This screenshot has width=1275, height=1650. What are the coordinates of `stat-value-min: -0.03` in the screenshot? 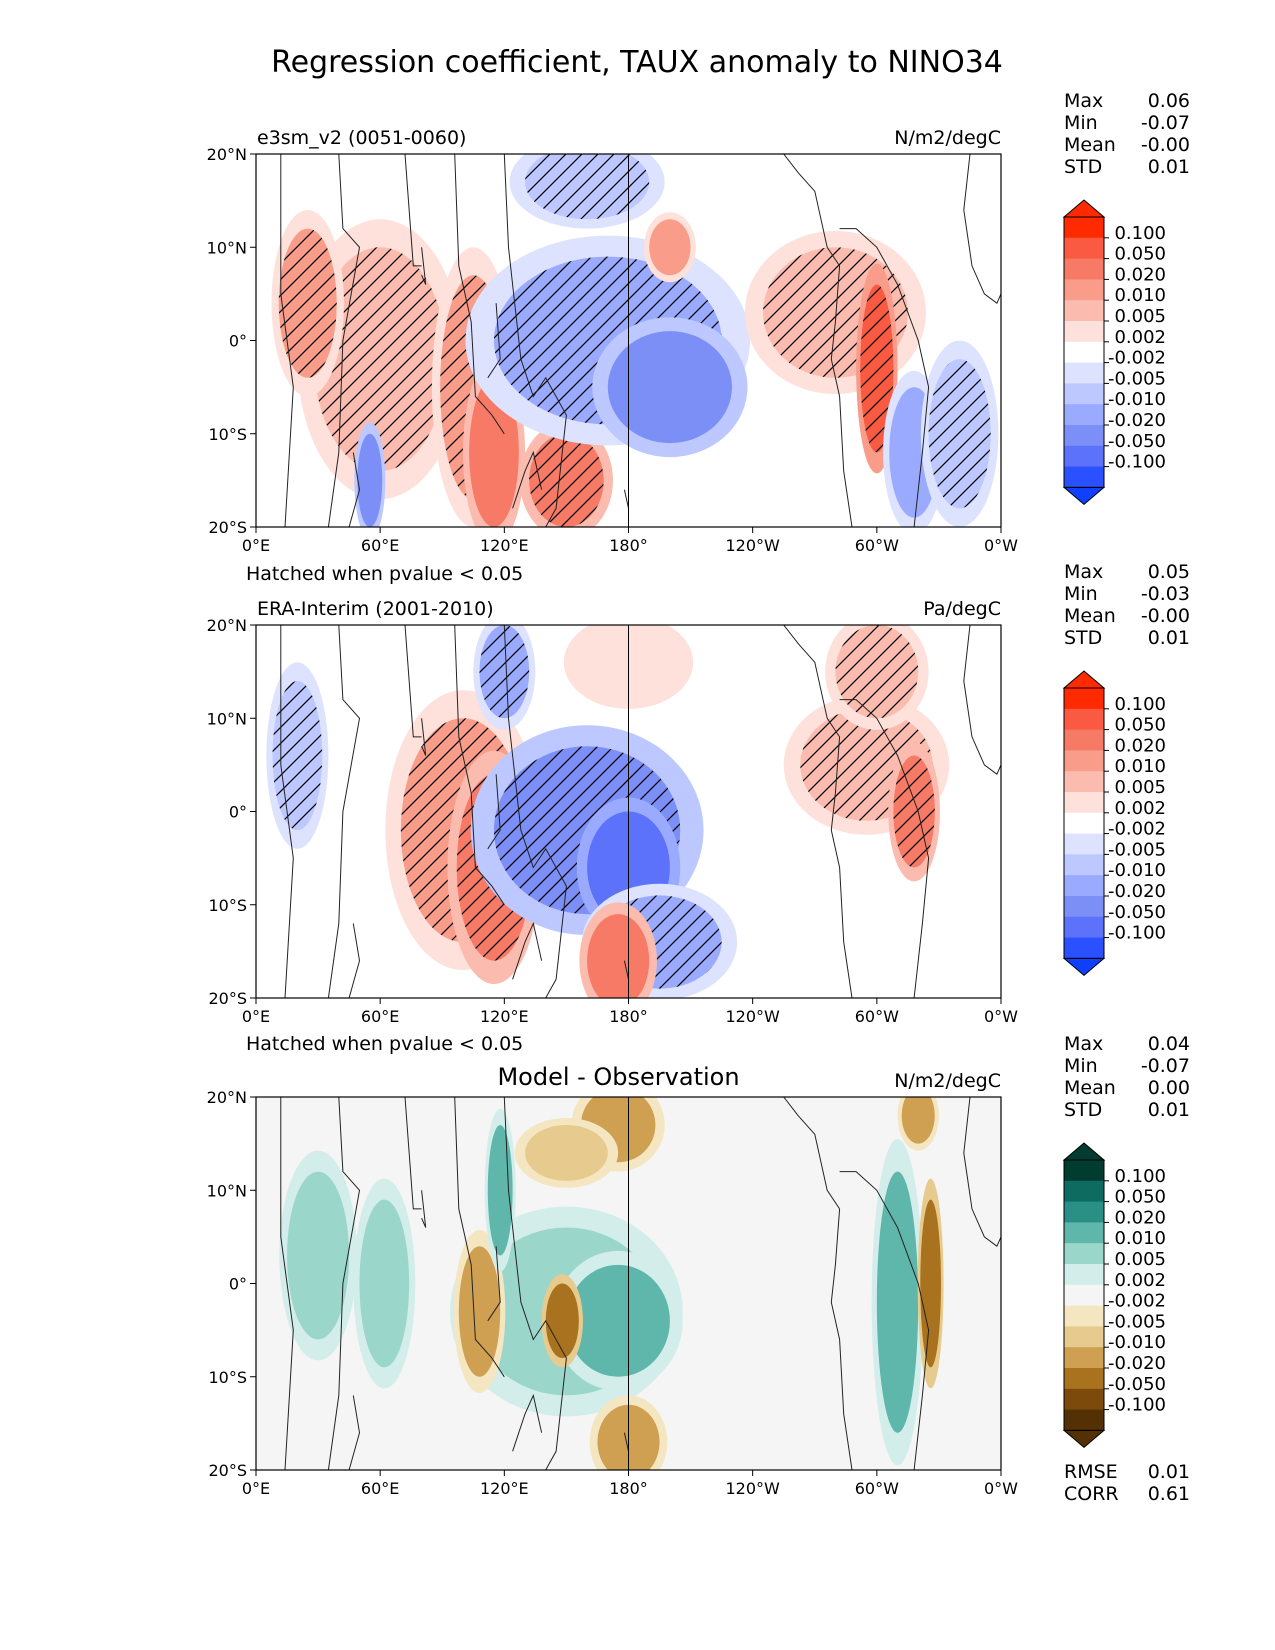 It's located at (1165, 594).